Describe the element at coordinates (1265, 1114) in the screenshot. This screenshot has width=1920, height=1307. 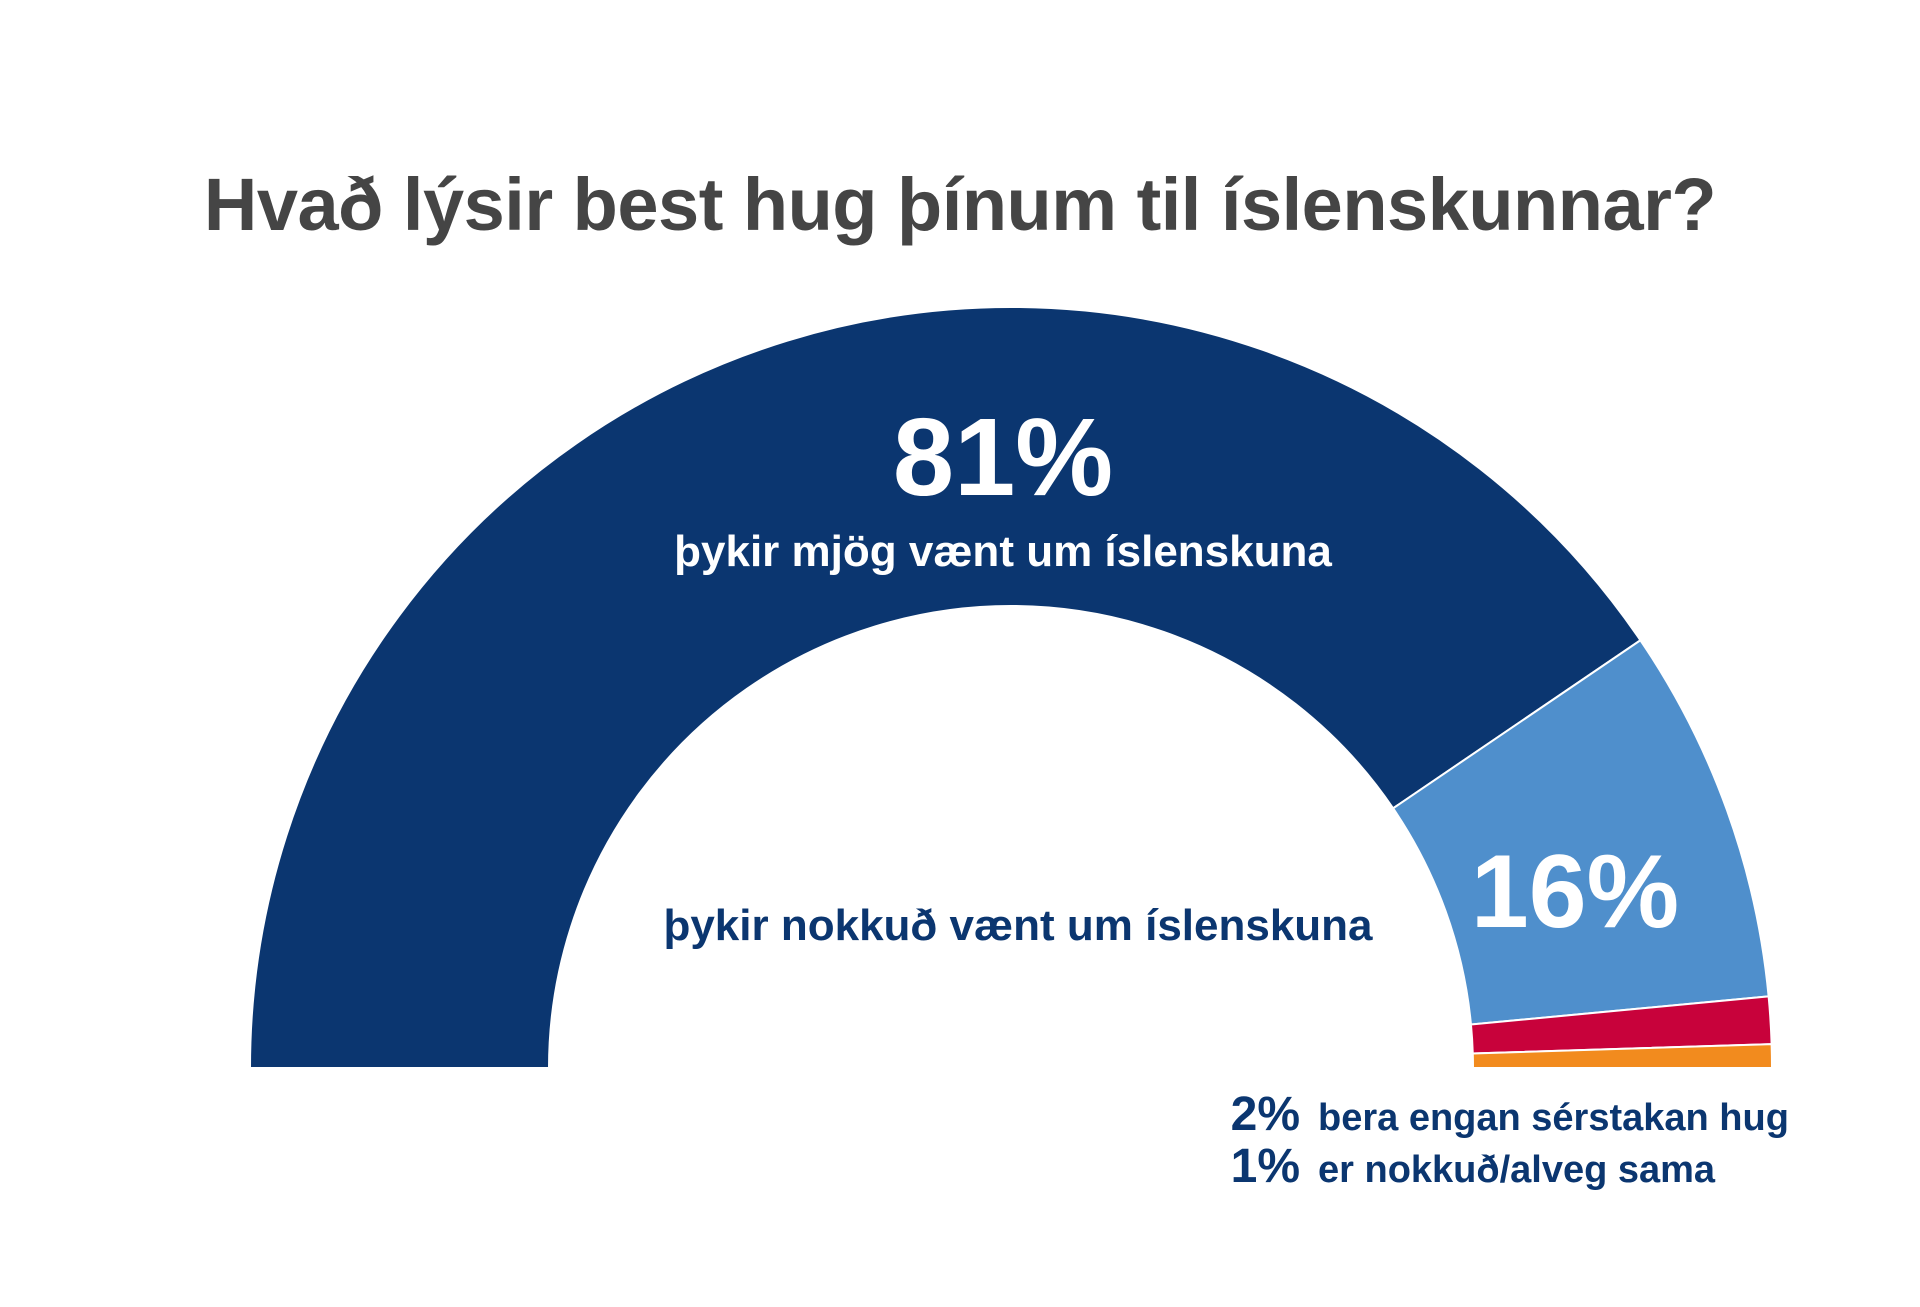
I see `slice-value-label-engan: 2%` at that location.